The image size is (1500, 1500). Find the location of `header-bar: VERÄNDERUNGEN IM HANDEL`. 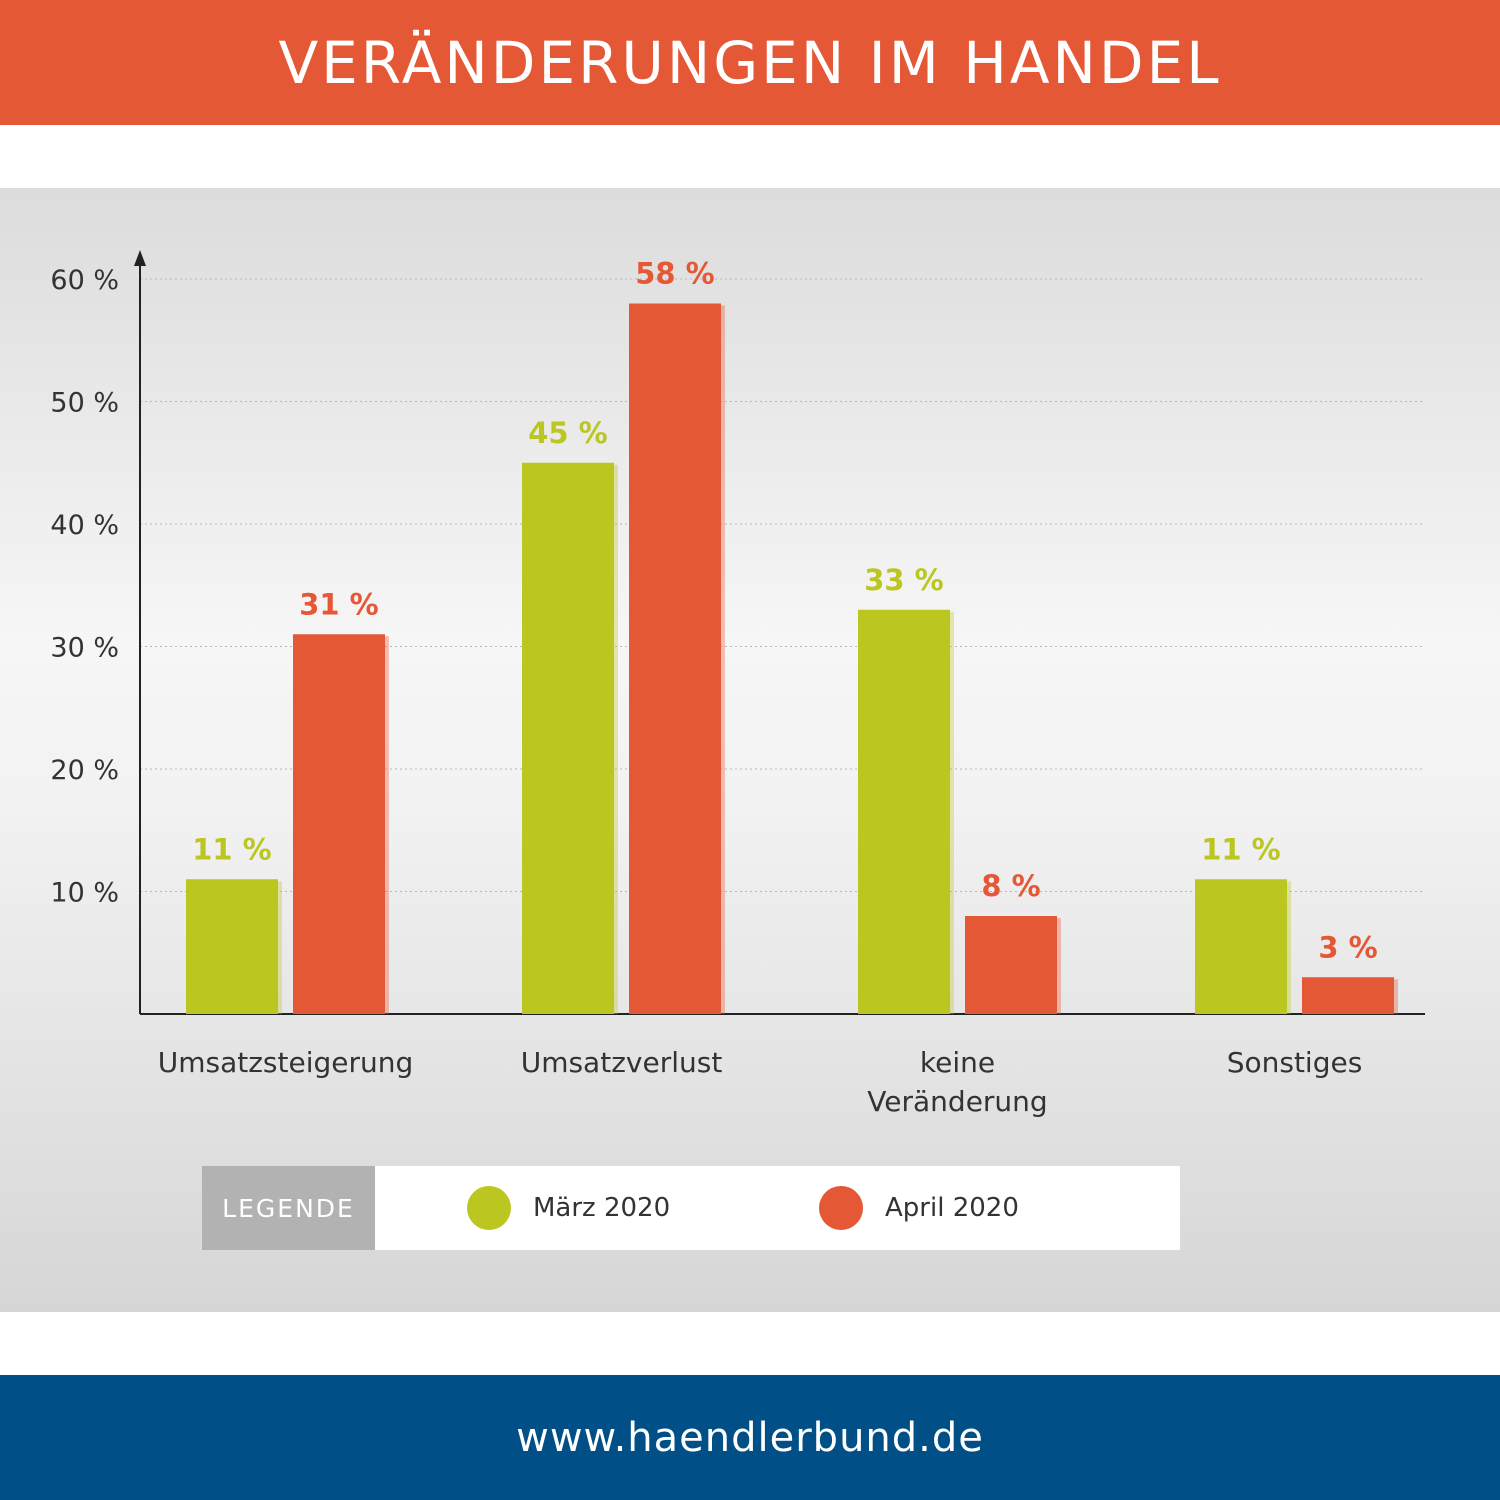

header-bar: VERÄNDERUNGEN IM HANDEL is located at coordinates (750, 62).